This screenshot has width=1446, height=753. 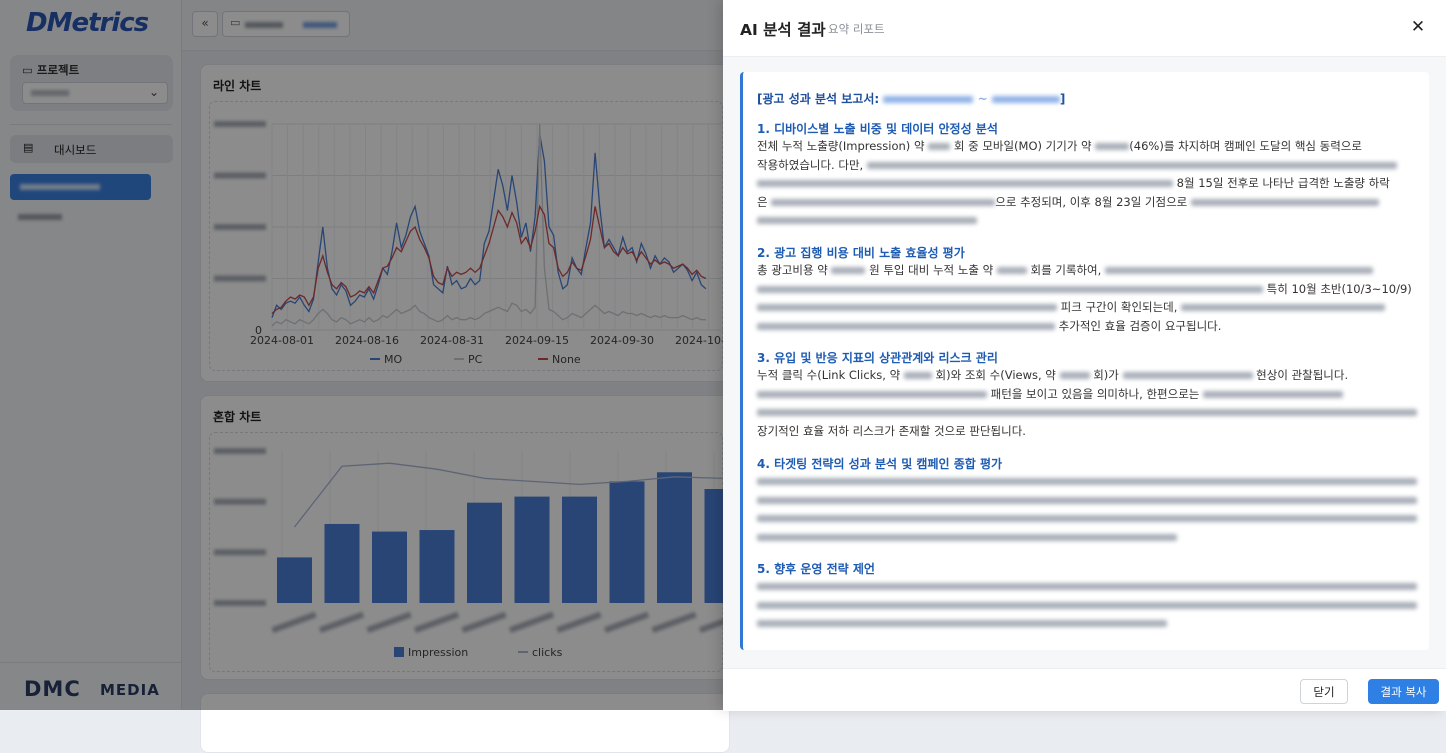 I want to click on panel-title: AI 분석 결과, so click(x=783, y=30).